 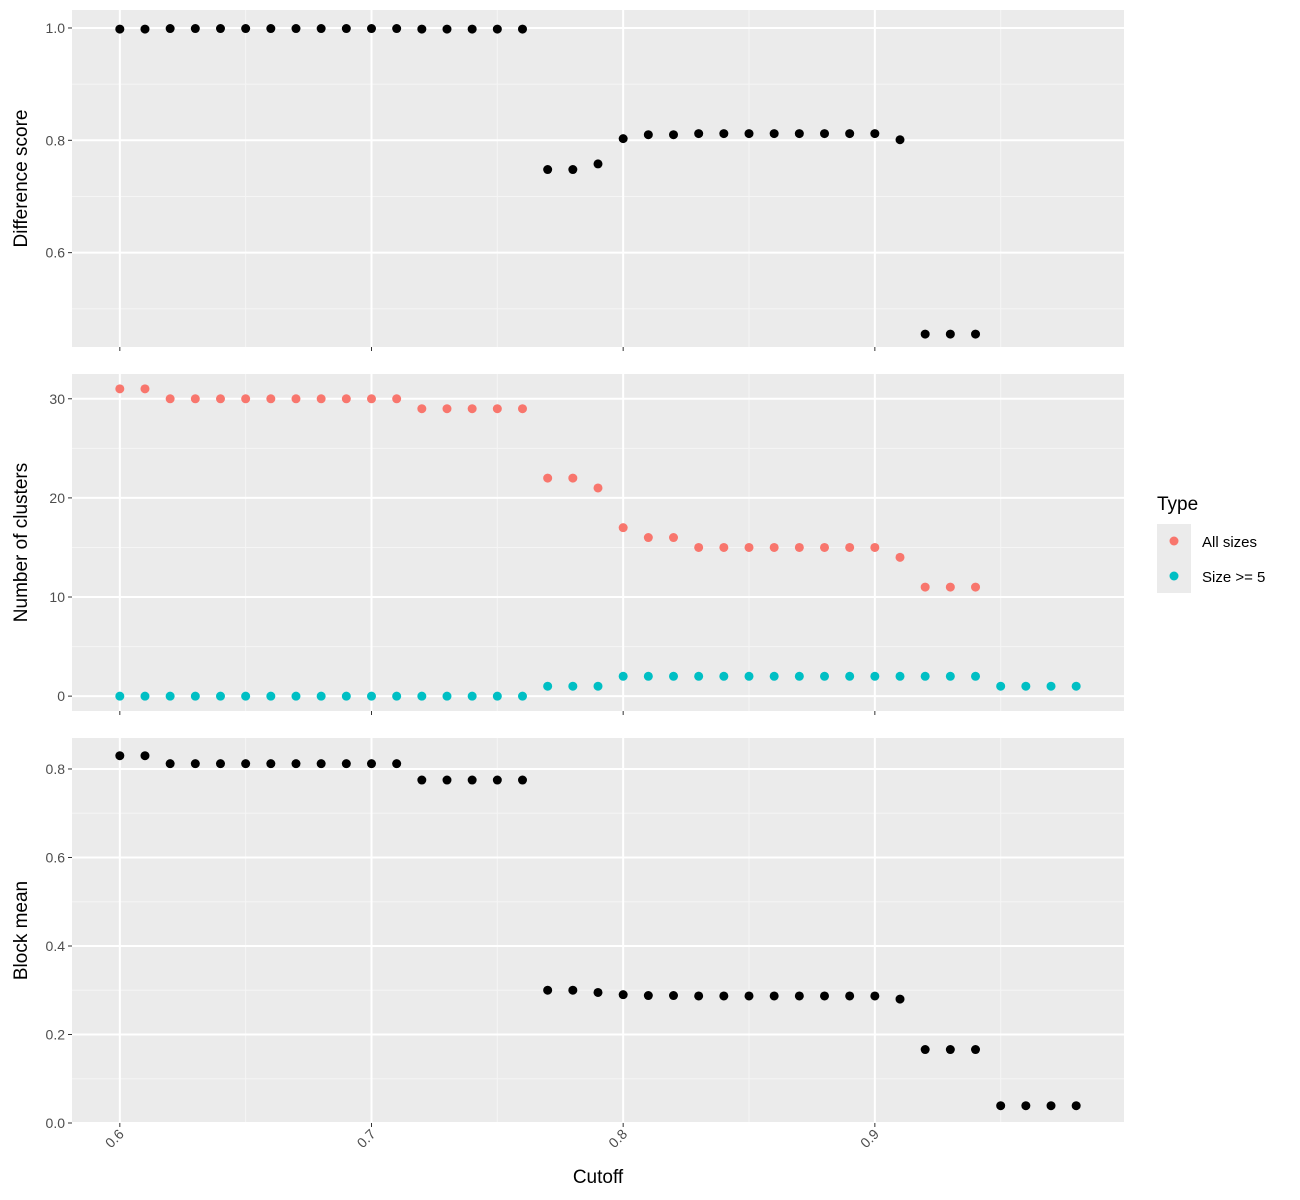 What do you see at coordinates (1174, 541) in the screenshot?
I see `legend-key-all-sizes` at bounding box center [1174, 541].